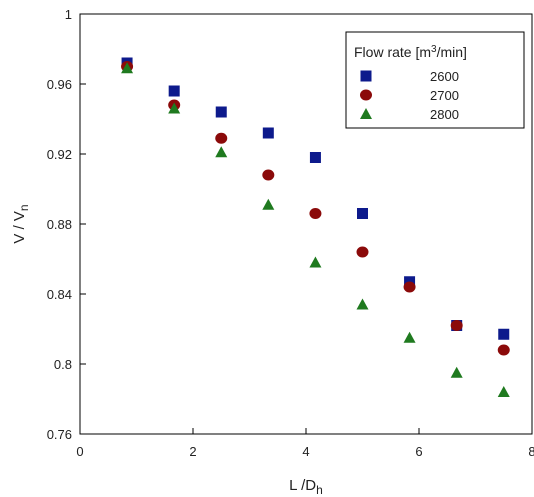 This screenshot has width=534, height=497. Describe the element at coordinates (68, 14) in the screenshot. I see `y-tick-label: 1` at that location.